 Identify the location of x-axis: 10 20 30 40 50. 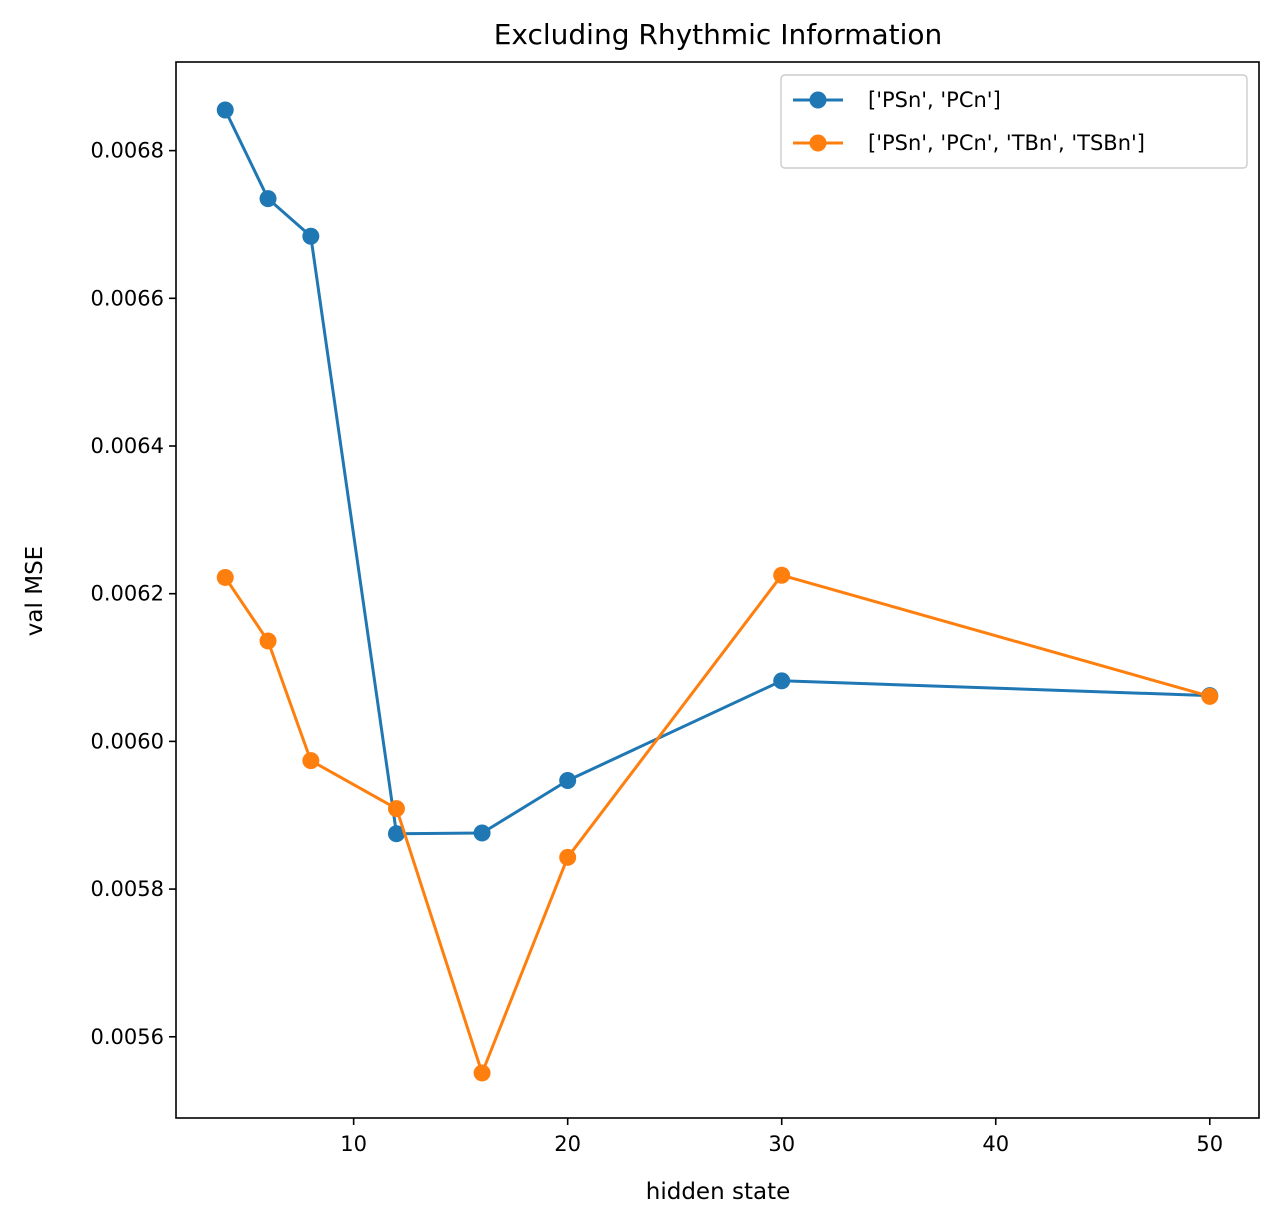
(781, 1137).